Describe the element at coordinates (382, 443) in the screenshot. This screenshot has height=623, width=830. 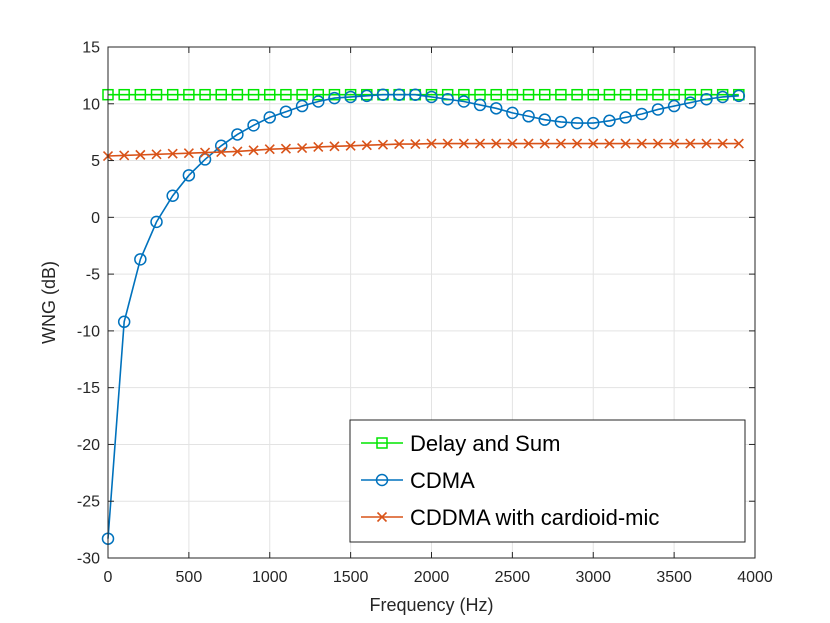
I see `legend-marker-delay-and-sum` at that location.